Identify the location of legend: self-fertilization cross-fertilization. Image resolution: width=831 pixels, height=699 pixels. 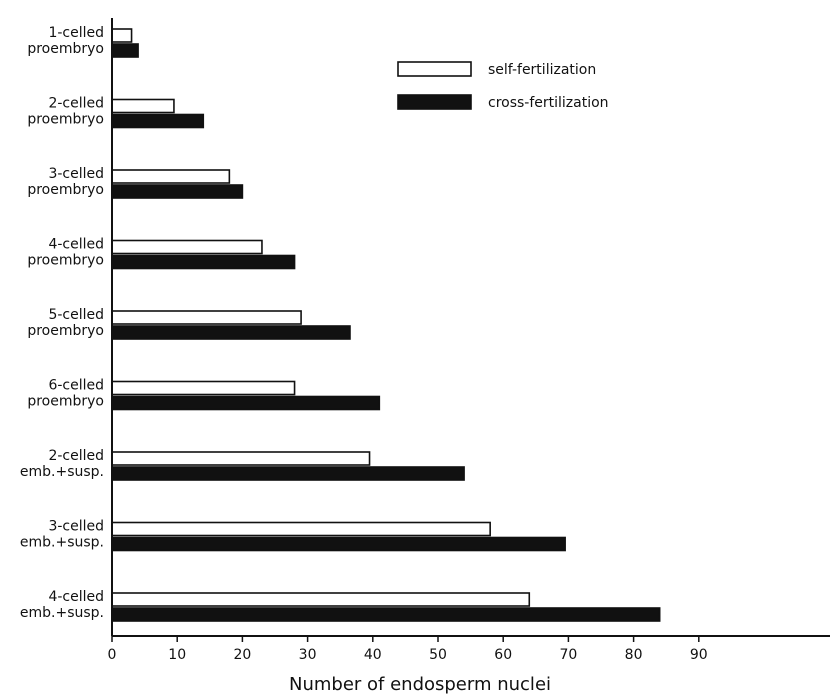
(503, 86).